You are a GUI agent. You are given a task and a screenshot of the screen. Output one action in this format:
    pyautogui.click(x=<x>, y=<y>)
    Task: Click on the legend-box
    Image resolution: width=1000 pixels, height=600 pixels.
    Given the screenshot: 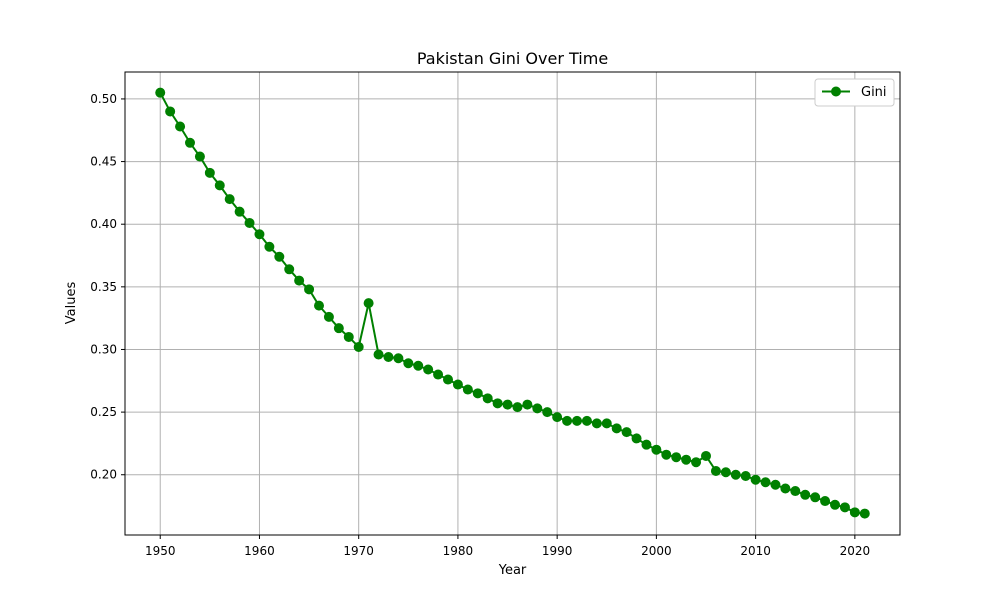 What is the action you would take?
    pyautogui.click(x=854, y=92)
    